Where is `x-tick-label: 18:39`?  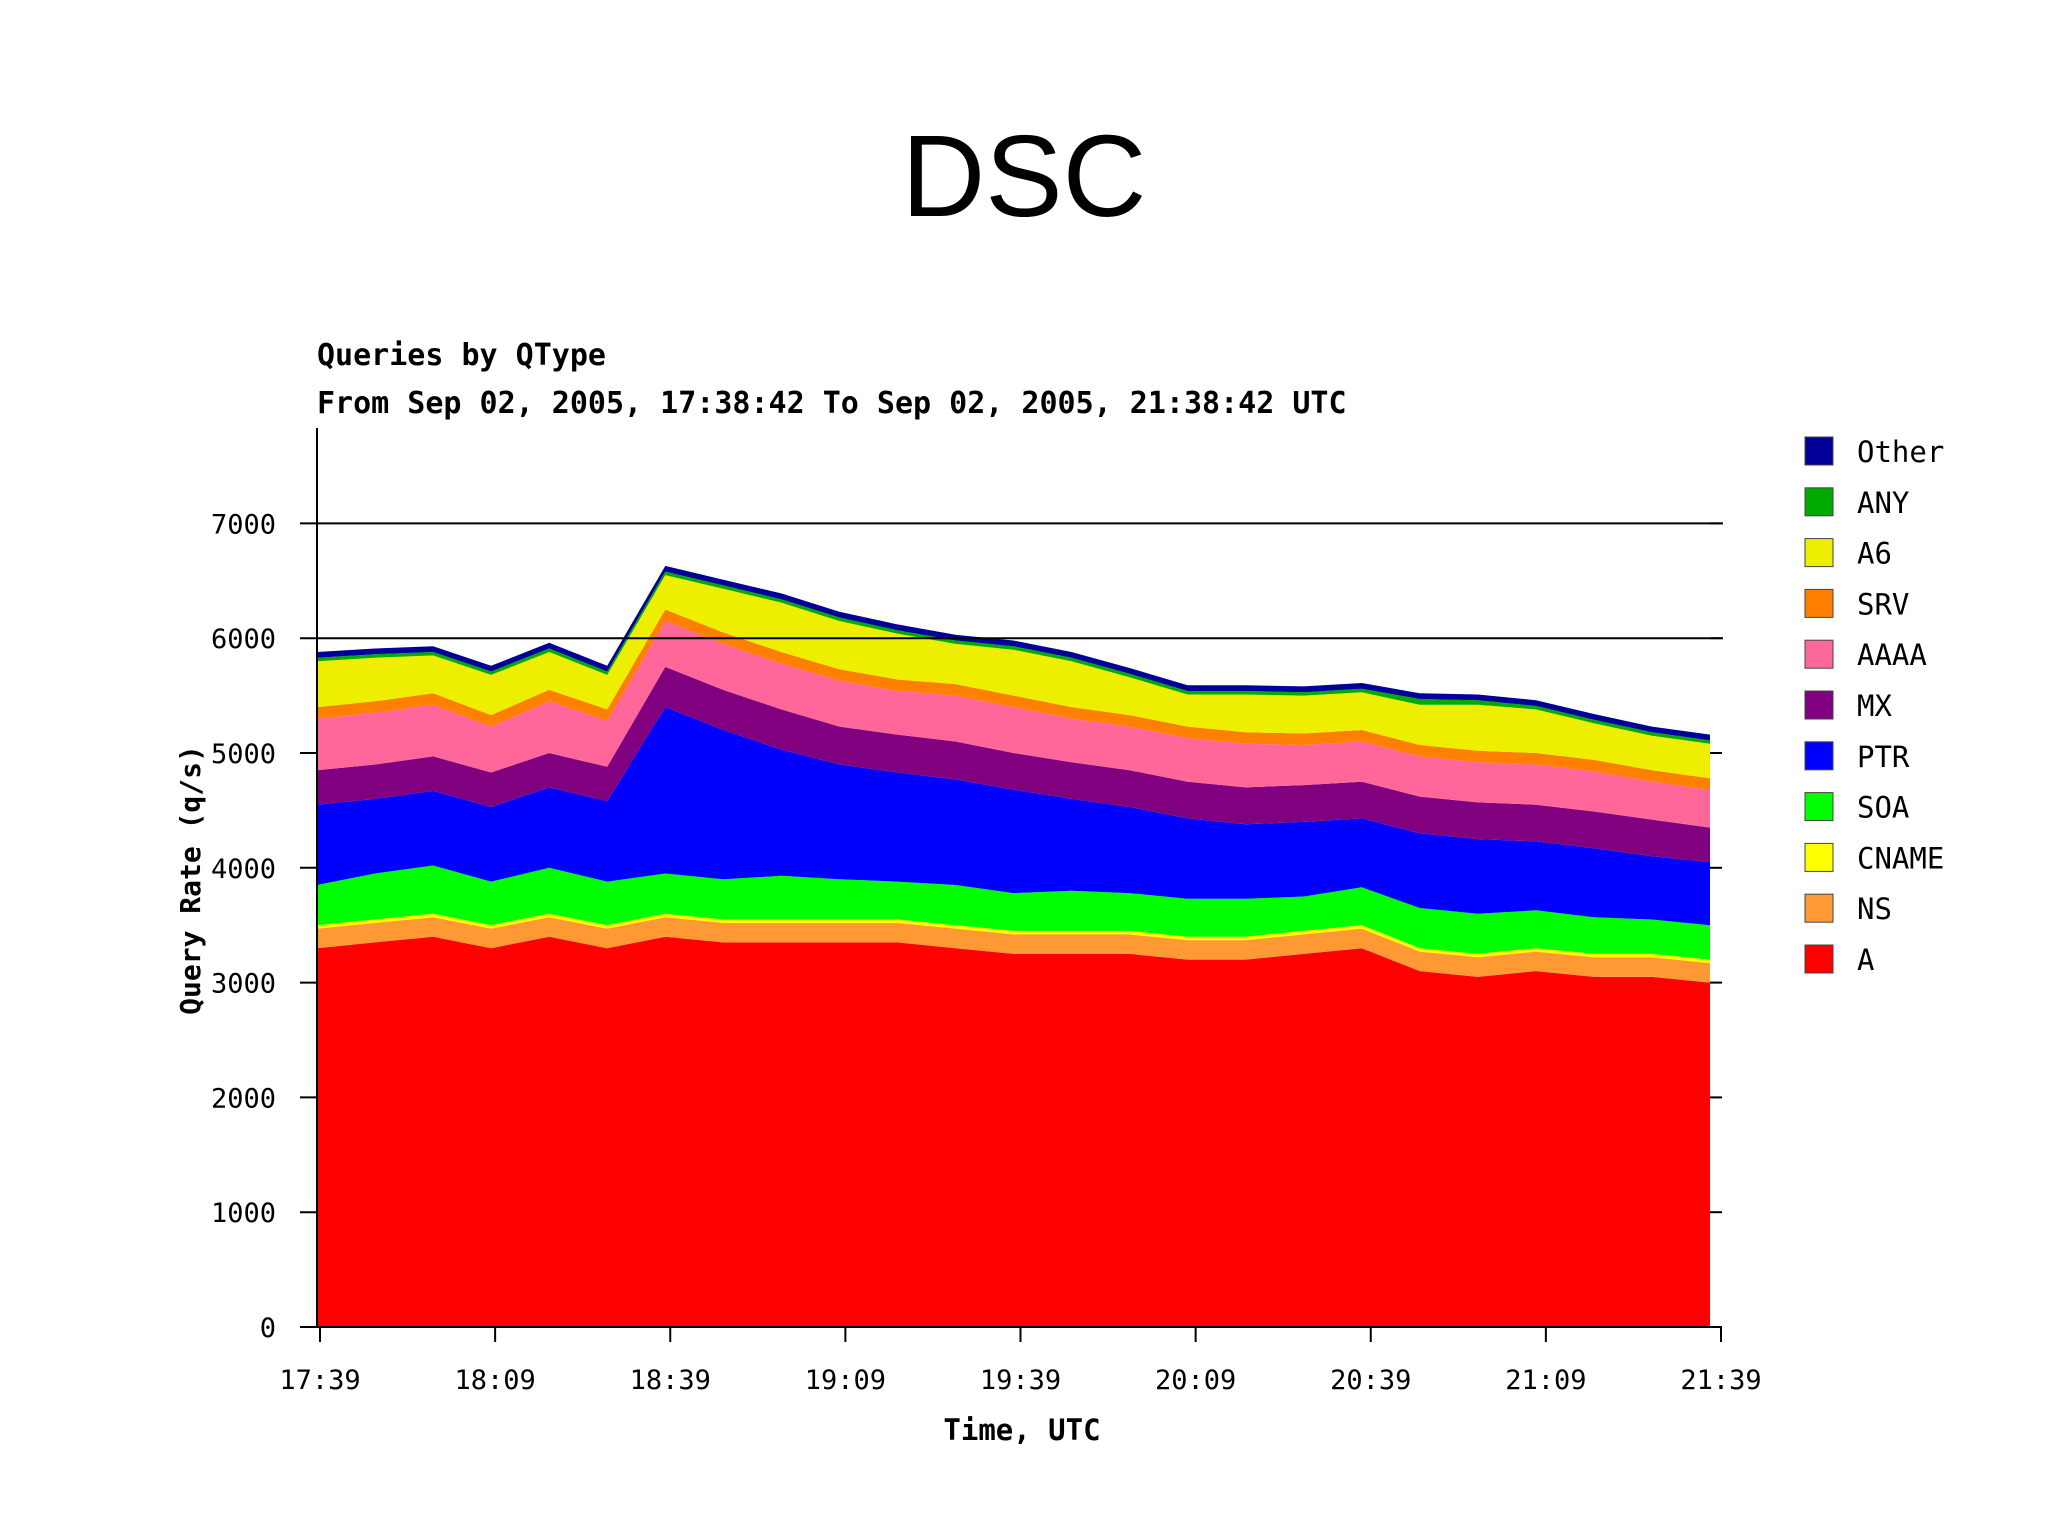 x-tick-label: 18:39 is located at coordinates (670, 1380).